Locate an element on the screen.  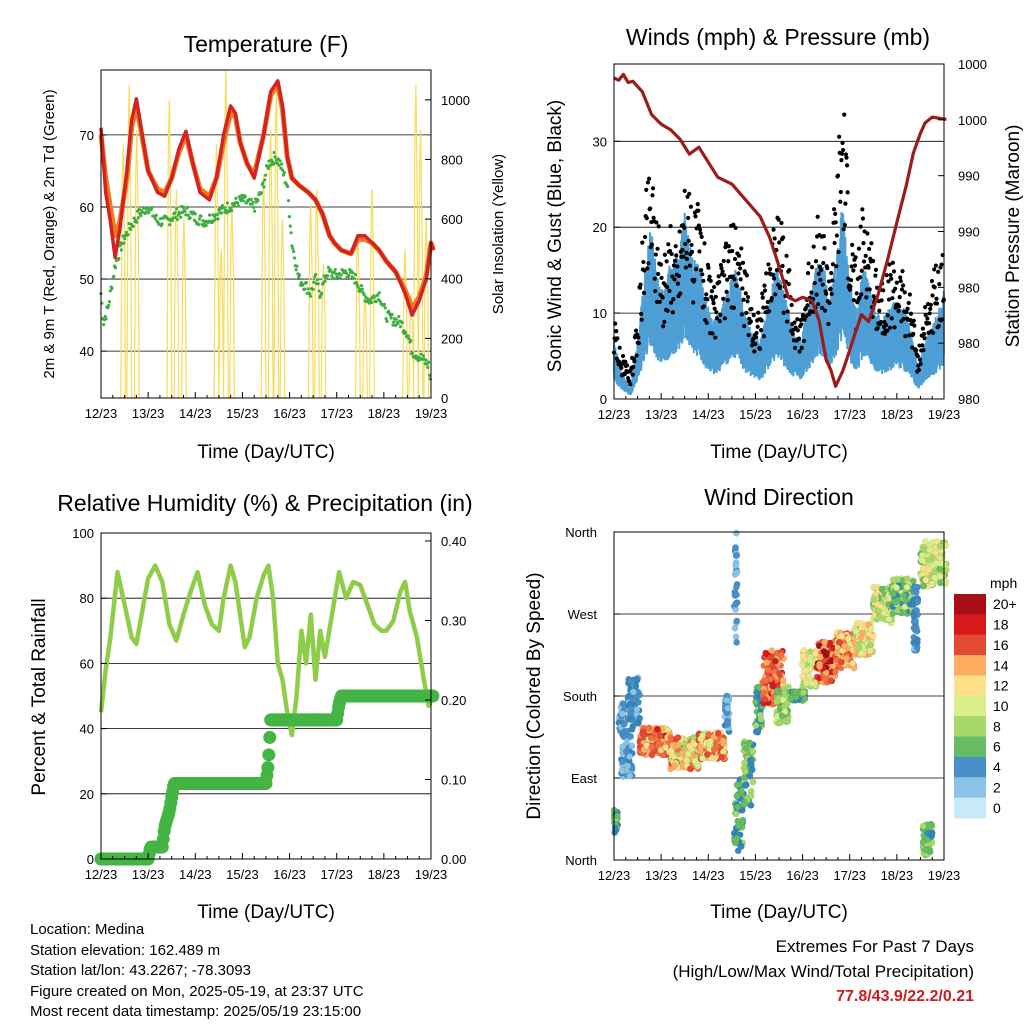
wind-direction-ytick-label: North is located at coordinates (581, 860).